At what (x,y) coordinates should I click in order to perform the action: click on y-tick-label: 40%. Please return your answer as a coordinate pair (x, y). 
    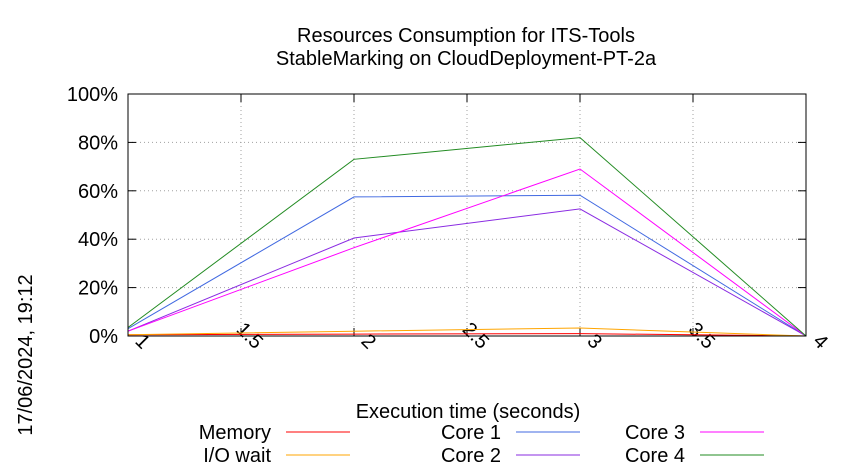
    Looking at the image, I should click on (98, 240).